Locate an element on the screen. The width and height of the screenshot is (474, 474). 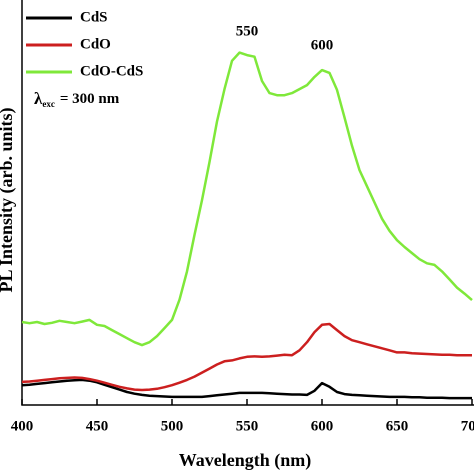
note-rest: = 300 nm is located at coordinates (90, 99).